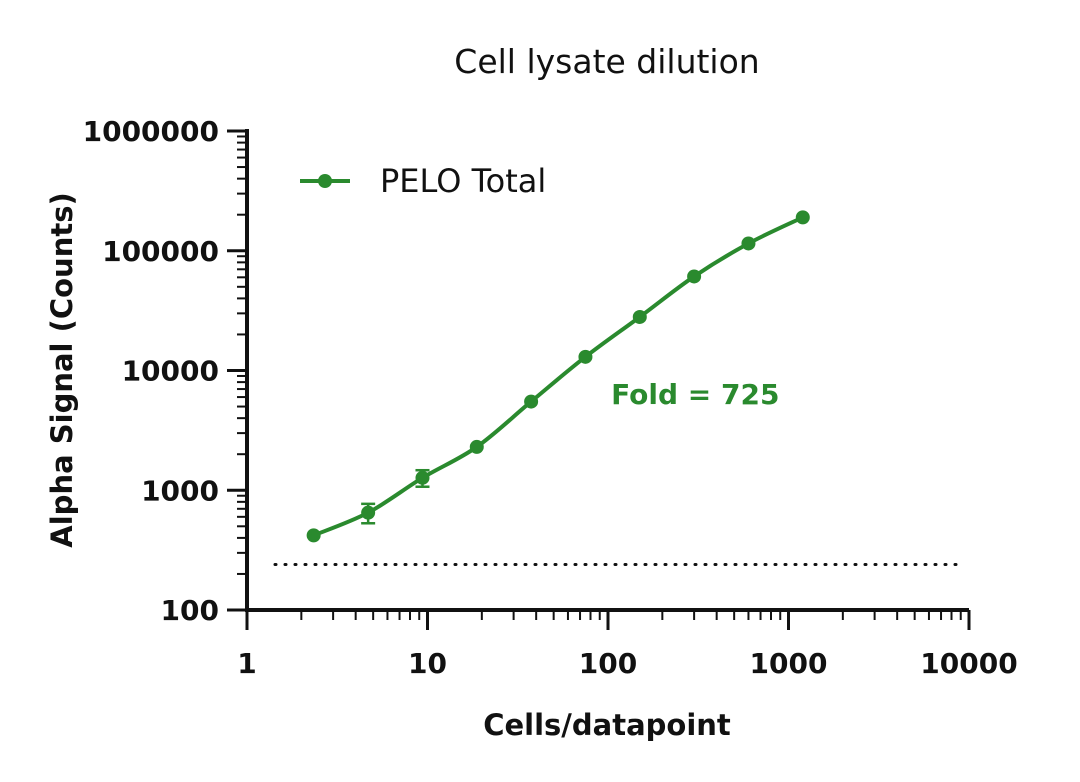 This screenshot has height=782, width=1080. Describe the element at coordinates (607, 725) in the screenshot. I see `x-axis-label: Cells/datapoint` at that location.